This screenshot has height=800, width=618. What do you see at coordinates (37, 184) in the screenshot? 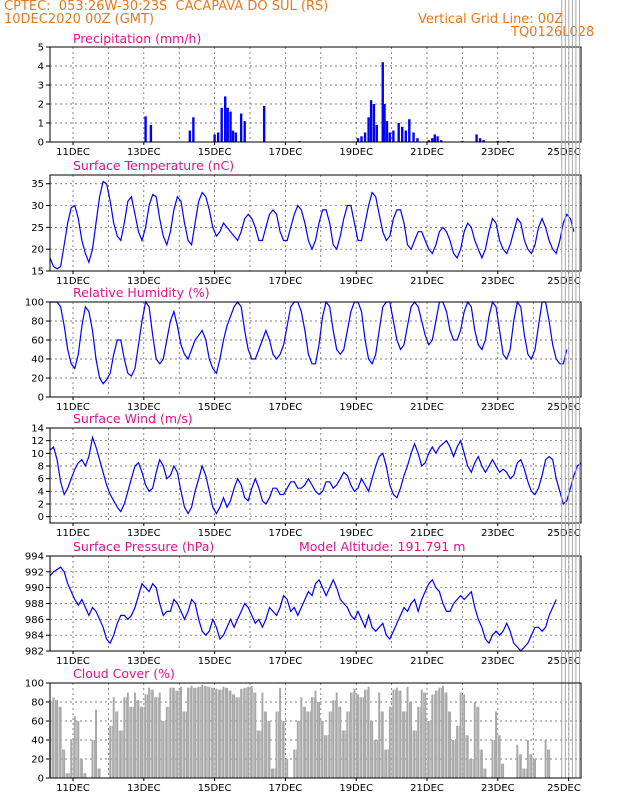
I see `temp-ytick-label: 35` at bounding box center [37, 184].